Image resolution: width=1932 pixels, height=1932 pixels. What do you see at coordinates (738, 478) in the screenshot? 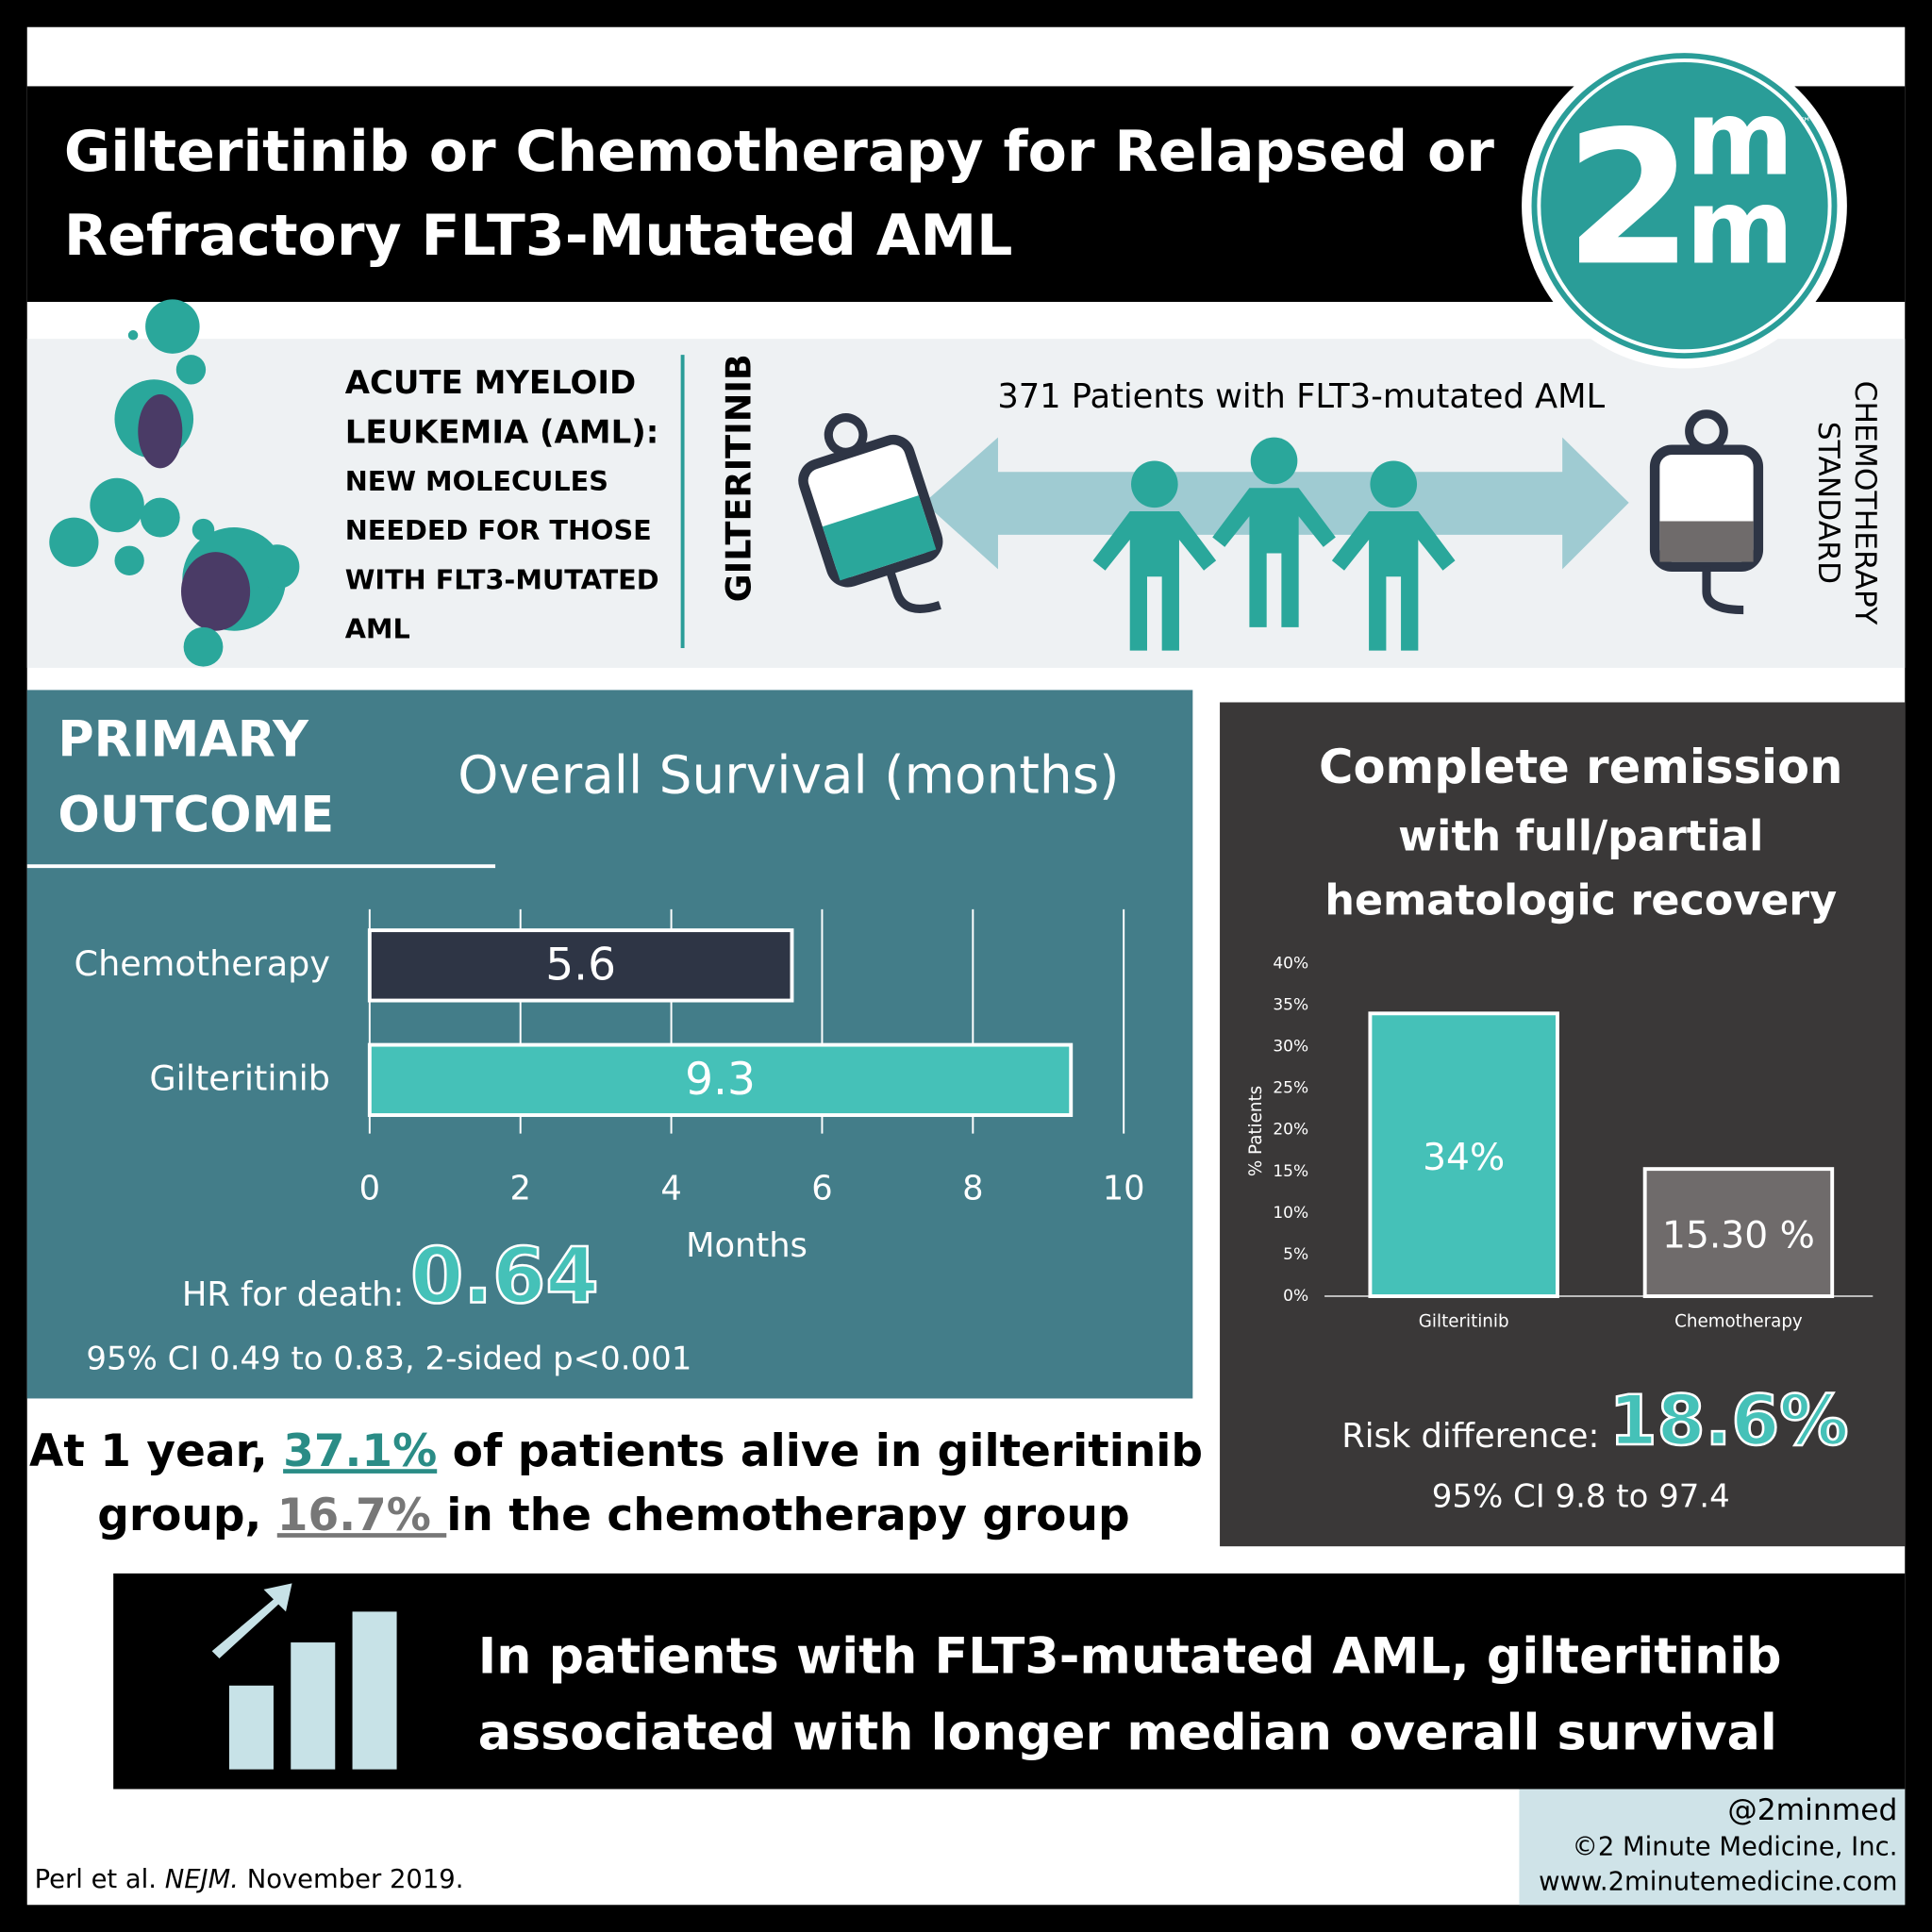
I see `arm-label: GILTERITINIB` at bounding box center [738, 478].